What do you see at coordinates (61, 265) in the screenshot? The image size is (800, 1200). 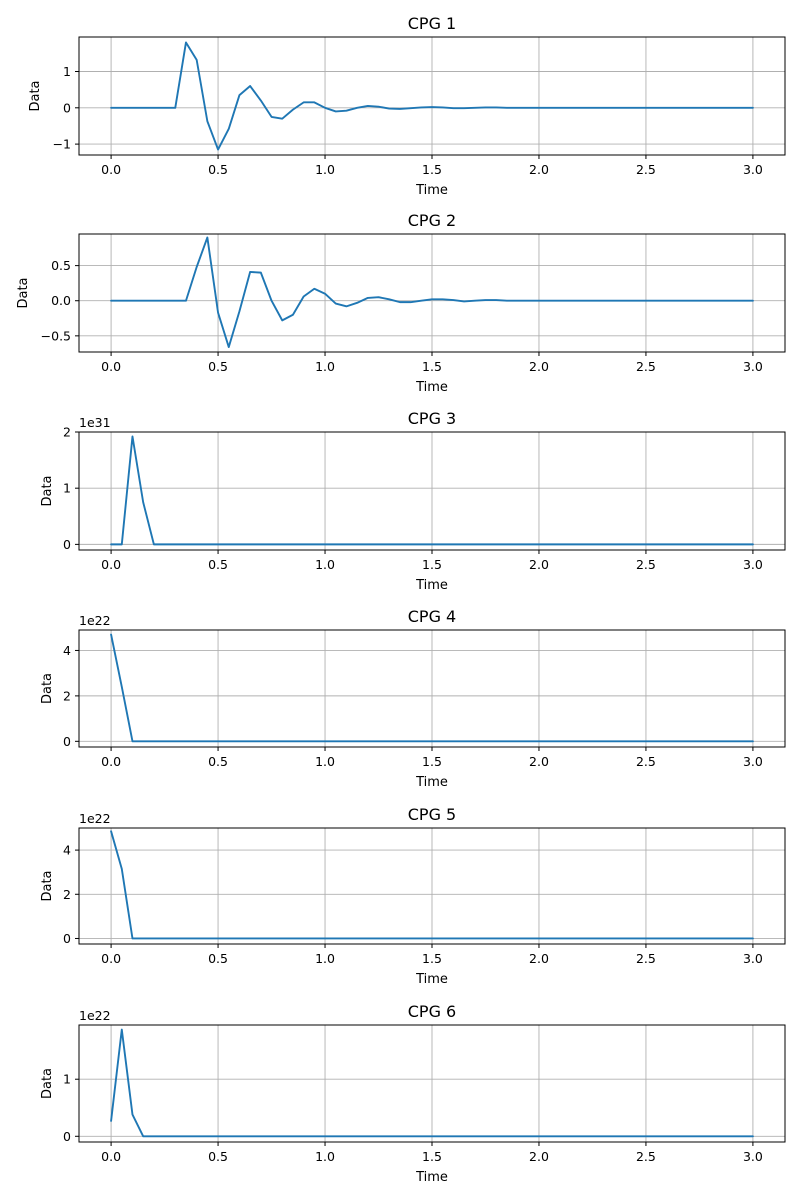 I see `y-tick-label: 0.5` at bounding box center [61, 265].